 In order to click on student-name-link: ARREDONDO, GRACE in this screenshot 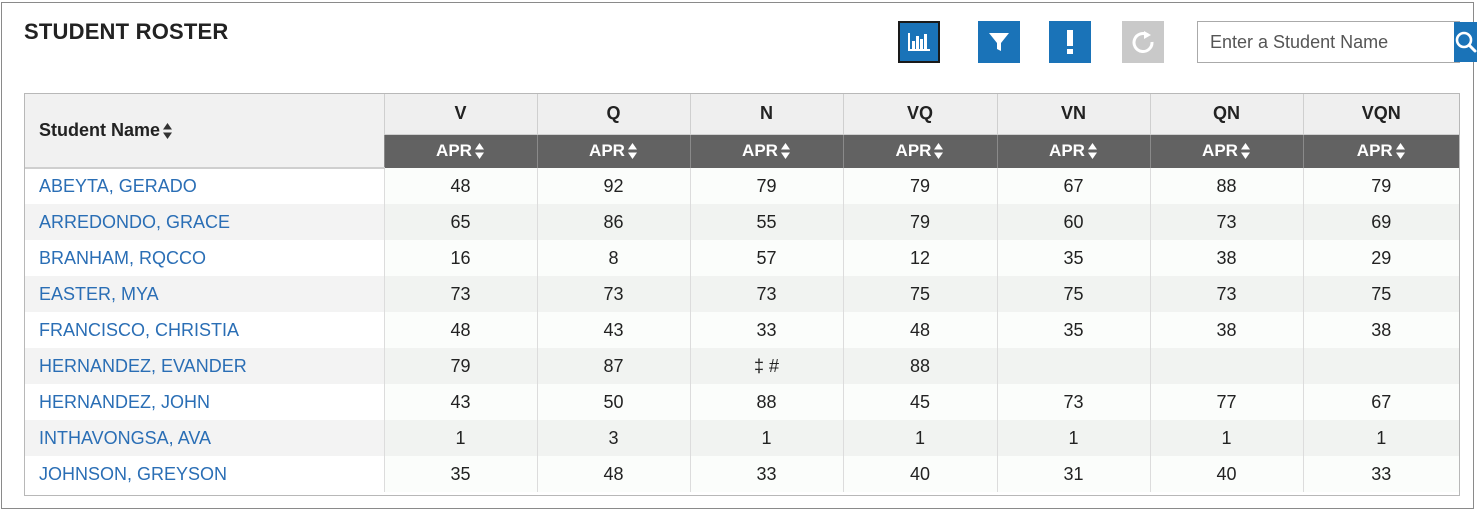, I will do `click(204, 222)`.